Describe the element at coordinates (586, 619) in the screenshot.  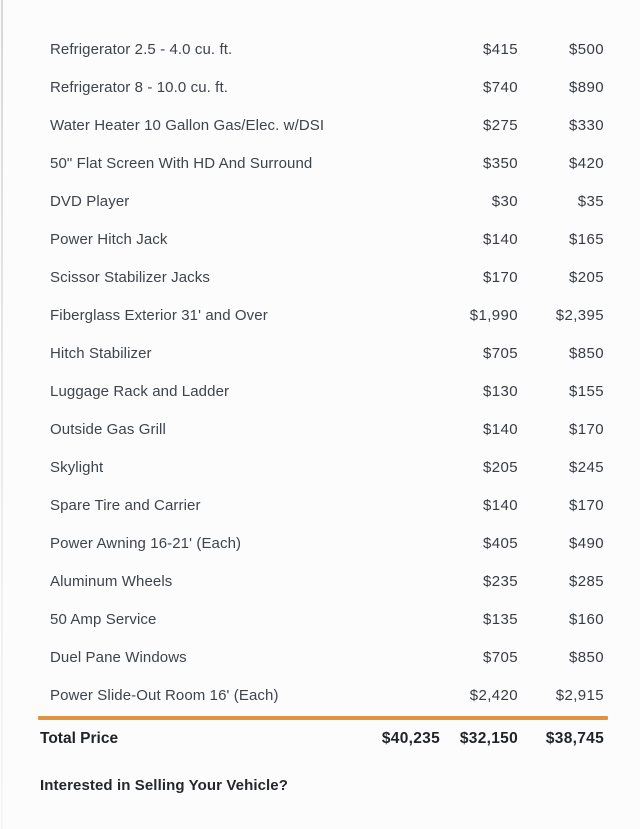
I see `option-price-high: $160` at that location.